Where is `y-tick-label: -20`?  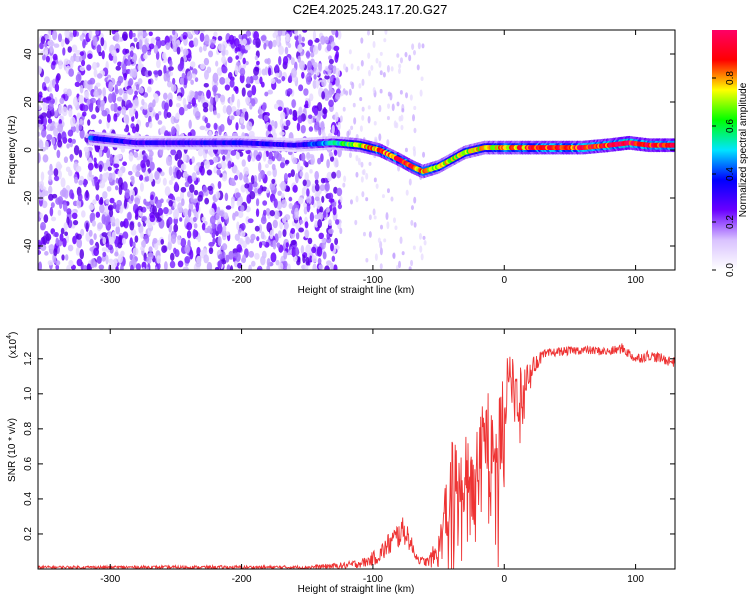
y-tick-label: -20 is located at coordinates (28, 197).